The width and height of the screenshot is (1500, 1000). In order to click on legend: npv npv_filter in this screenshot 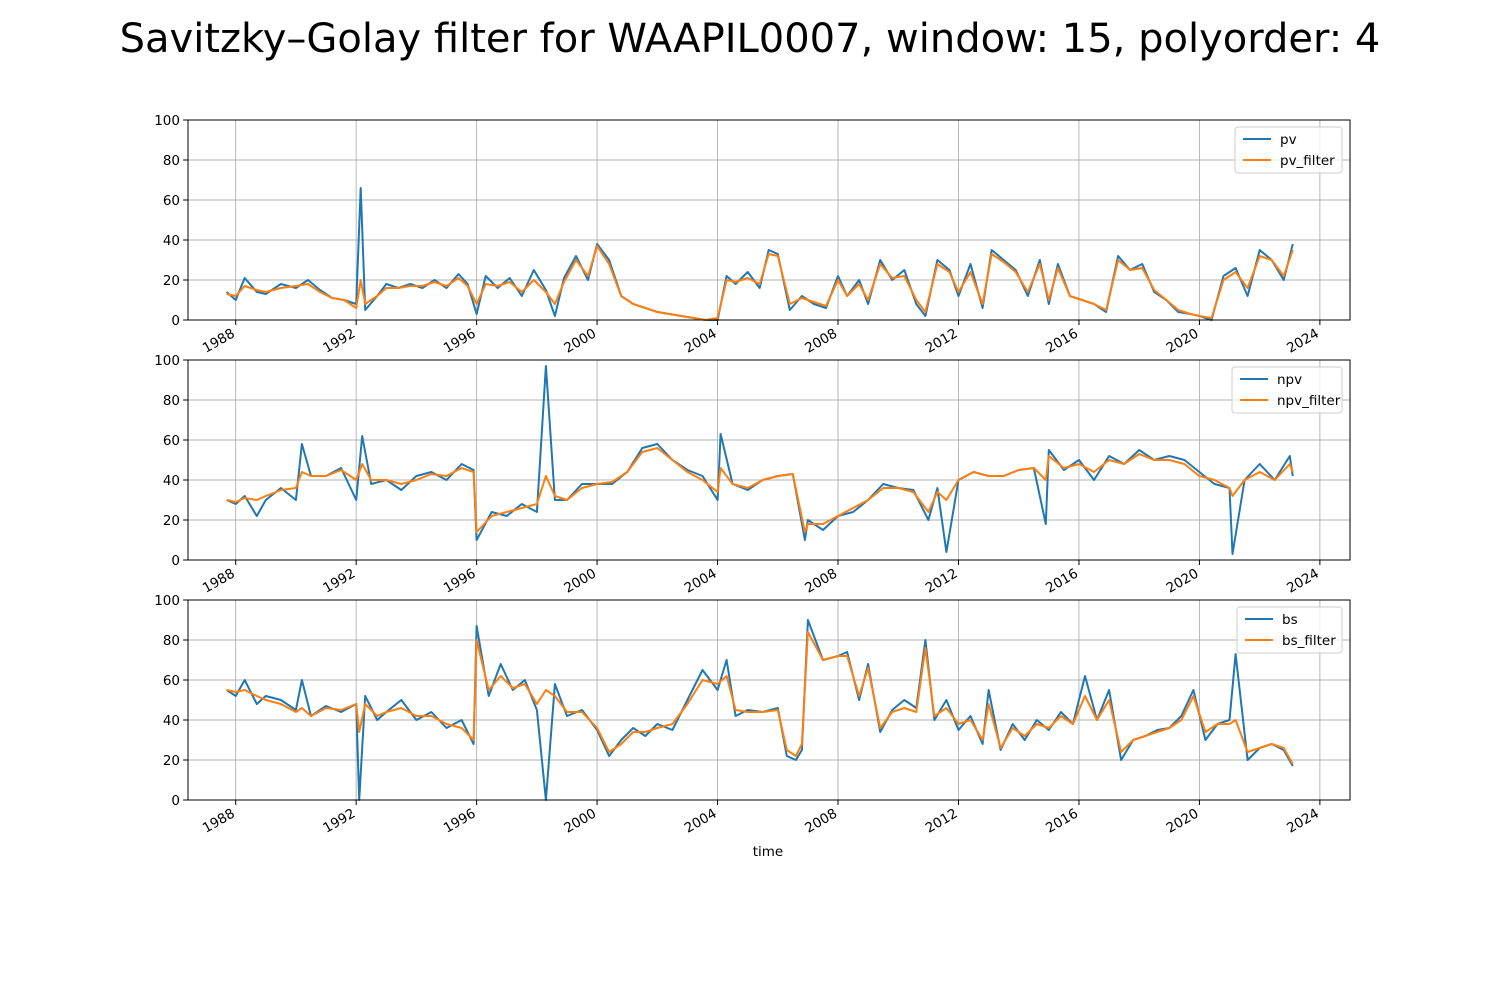, I will do `click(1287, 390)`.